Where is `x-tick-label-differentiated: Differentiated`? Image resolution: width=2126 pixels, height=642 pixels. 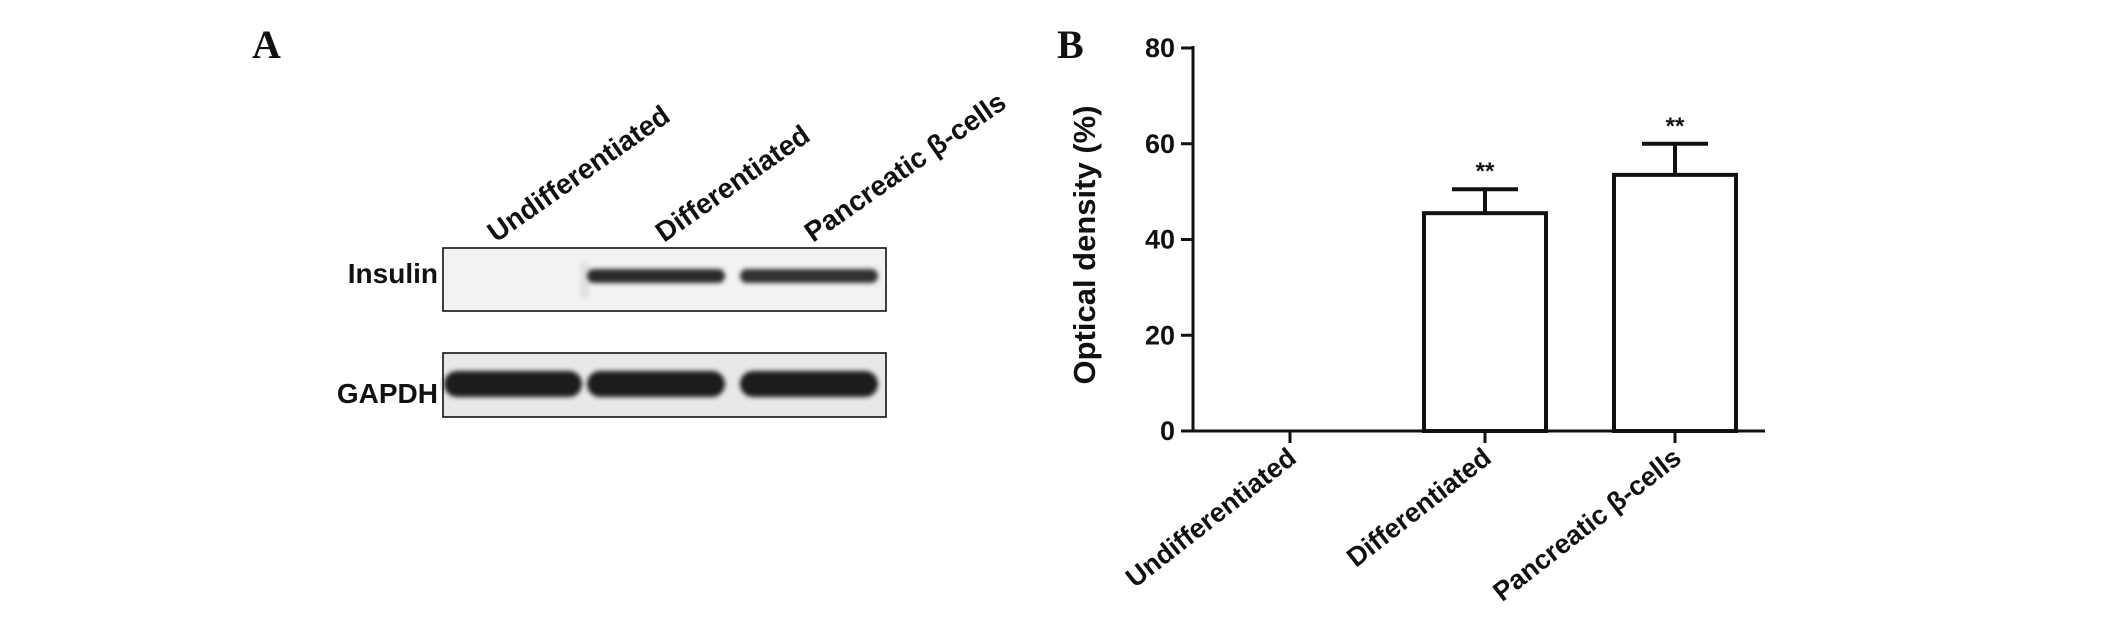
x-tick-label-differentiated: Differentiated is located at coordinates (1419, 507).